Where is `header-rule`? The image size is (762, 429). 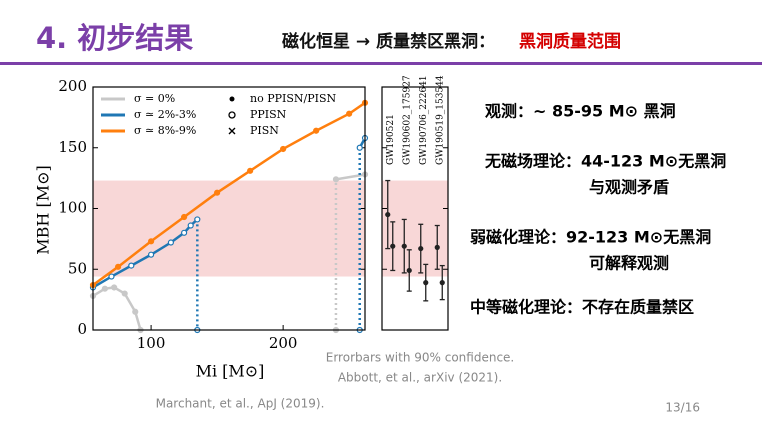 header-rule is located at coordinates (381, 63).